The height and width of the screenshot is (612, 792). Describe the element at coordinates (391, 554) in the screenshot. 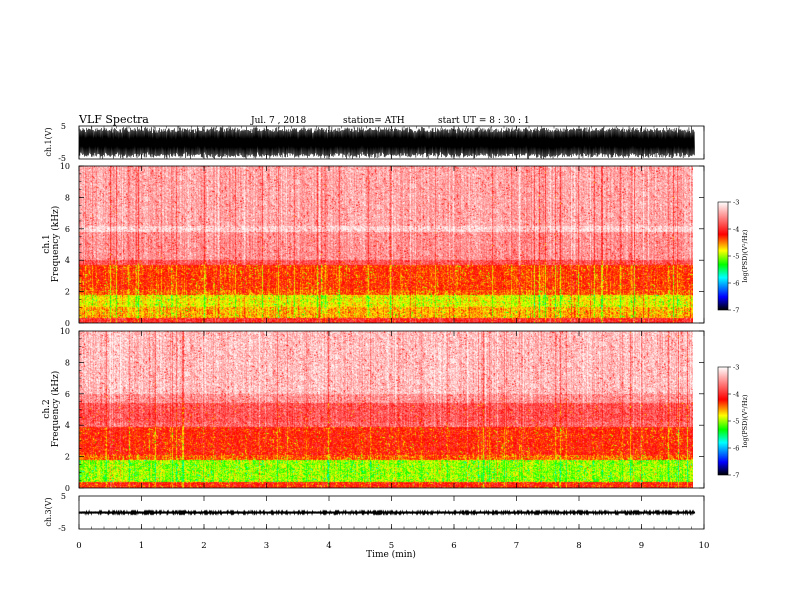

I see `time-axis-label: Time (min)` at that location.